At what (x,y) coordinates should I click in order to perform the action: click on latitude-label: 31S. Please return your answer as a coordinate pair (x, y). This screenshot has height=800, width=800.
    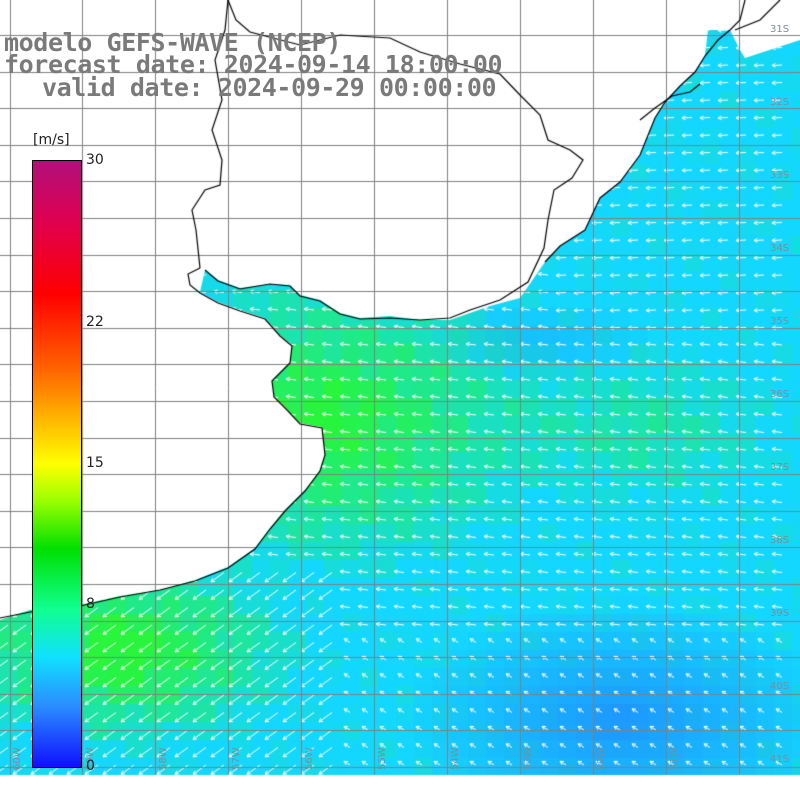
    Looking at the image, I should click on (780, 29).